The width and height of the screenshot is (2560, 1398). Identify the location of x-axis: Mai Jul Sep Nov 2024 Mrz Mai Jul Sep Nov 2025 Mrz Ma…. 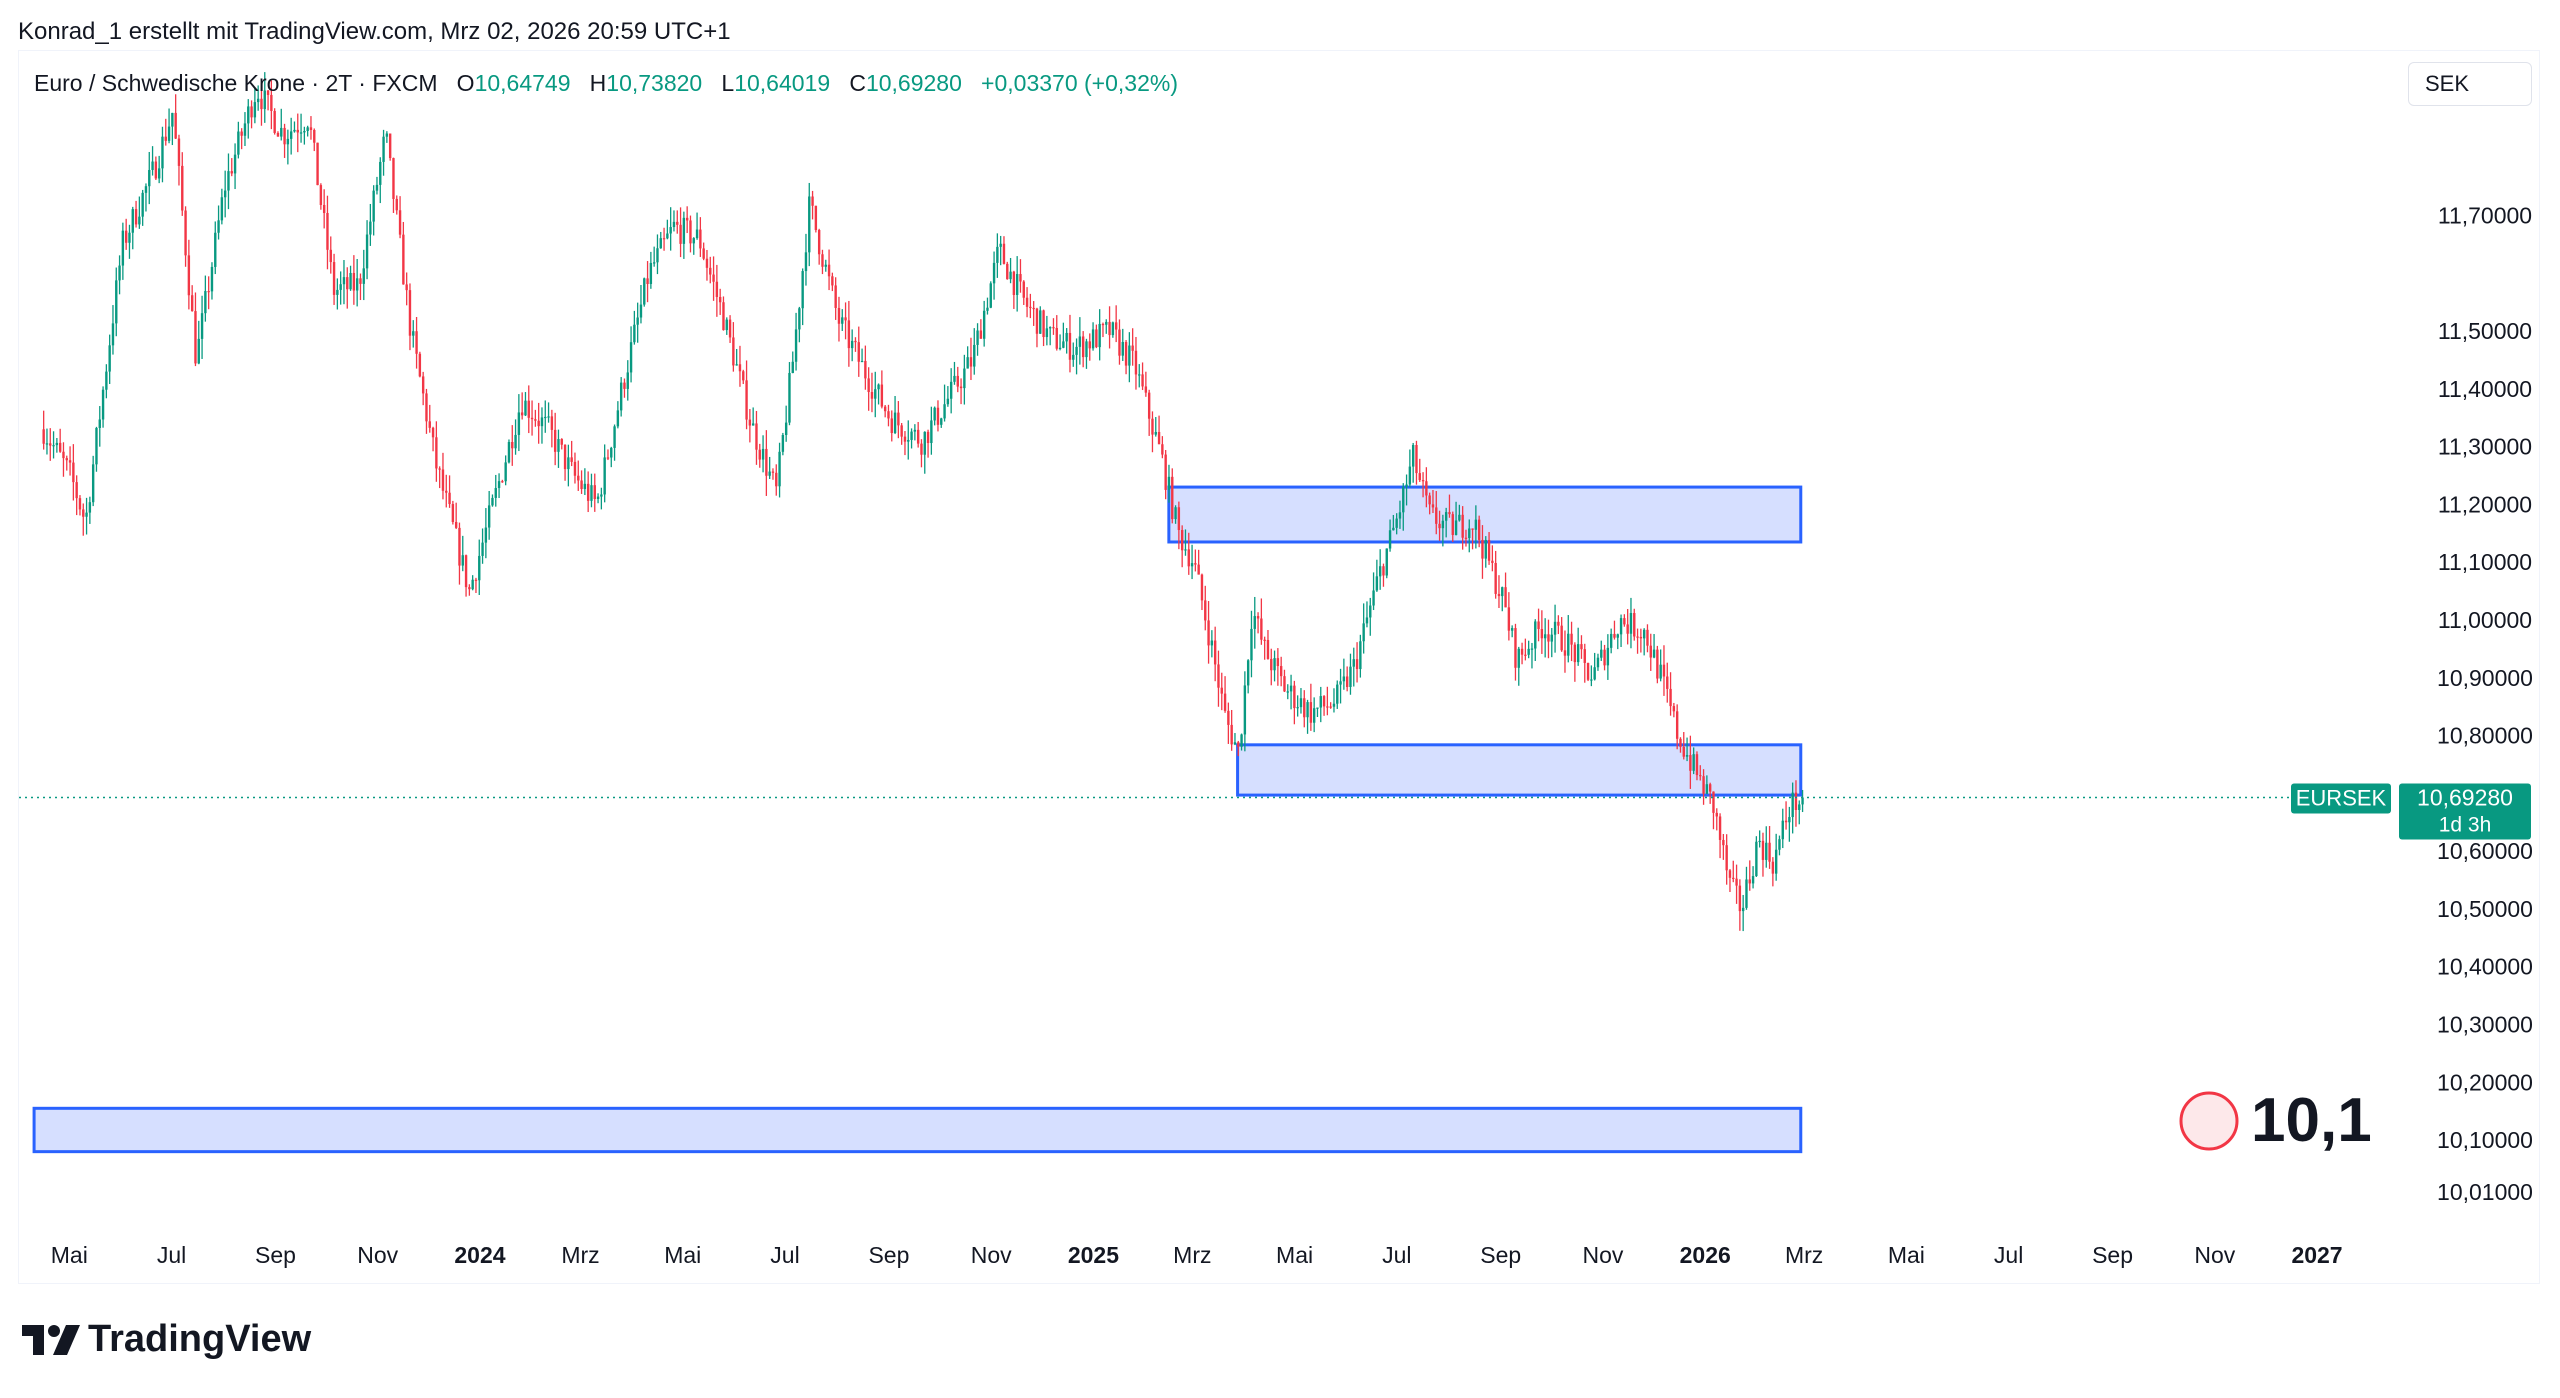
(1197, 1255).